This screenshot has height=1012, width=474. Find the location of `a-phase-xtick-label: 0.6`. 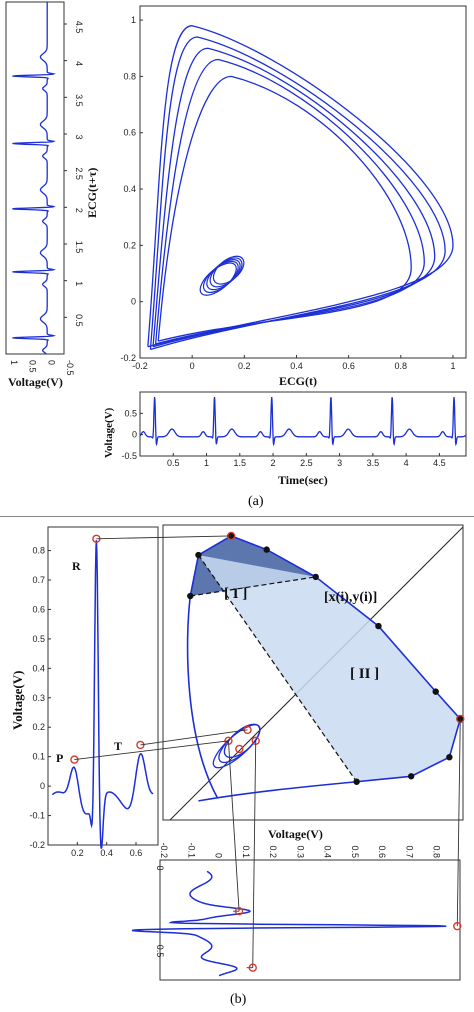

a-phase-xtick-label: 0.6 is located at coordinates (348, 366).